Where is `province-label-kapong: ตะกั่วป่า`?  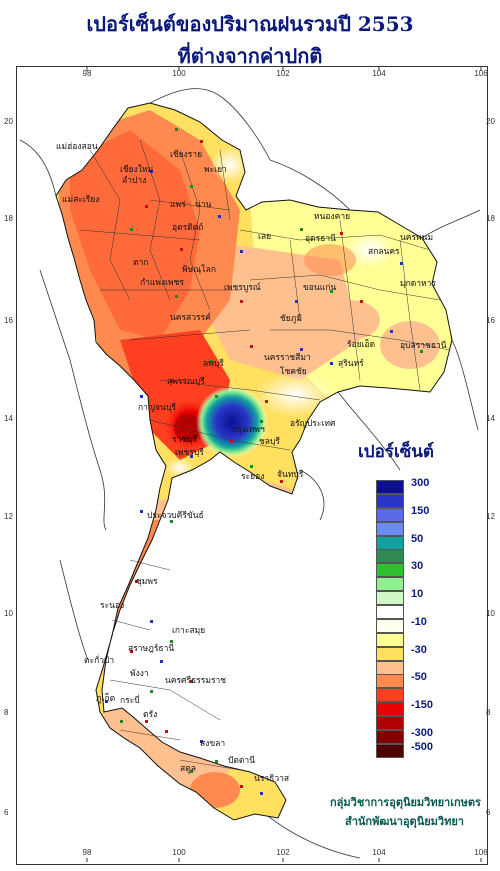
province-label-kapong: ตะกั่วป่า is located at coordinates (99, 659).